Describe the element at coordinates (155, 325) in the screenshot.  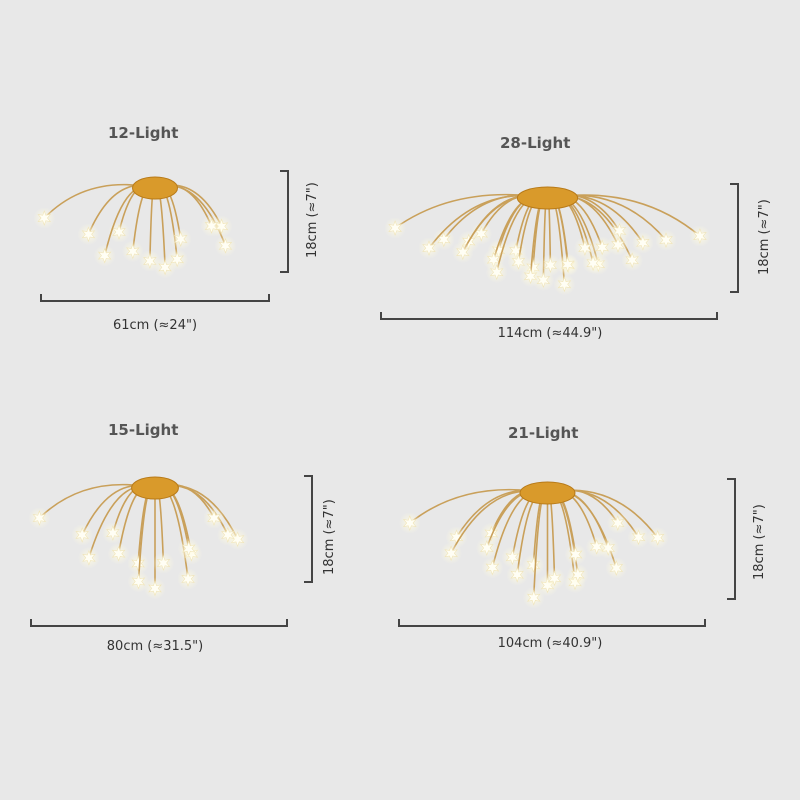
I see `width-label: 61cm (≈24")` at that location.